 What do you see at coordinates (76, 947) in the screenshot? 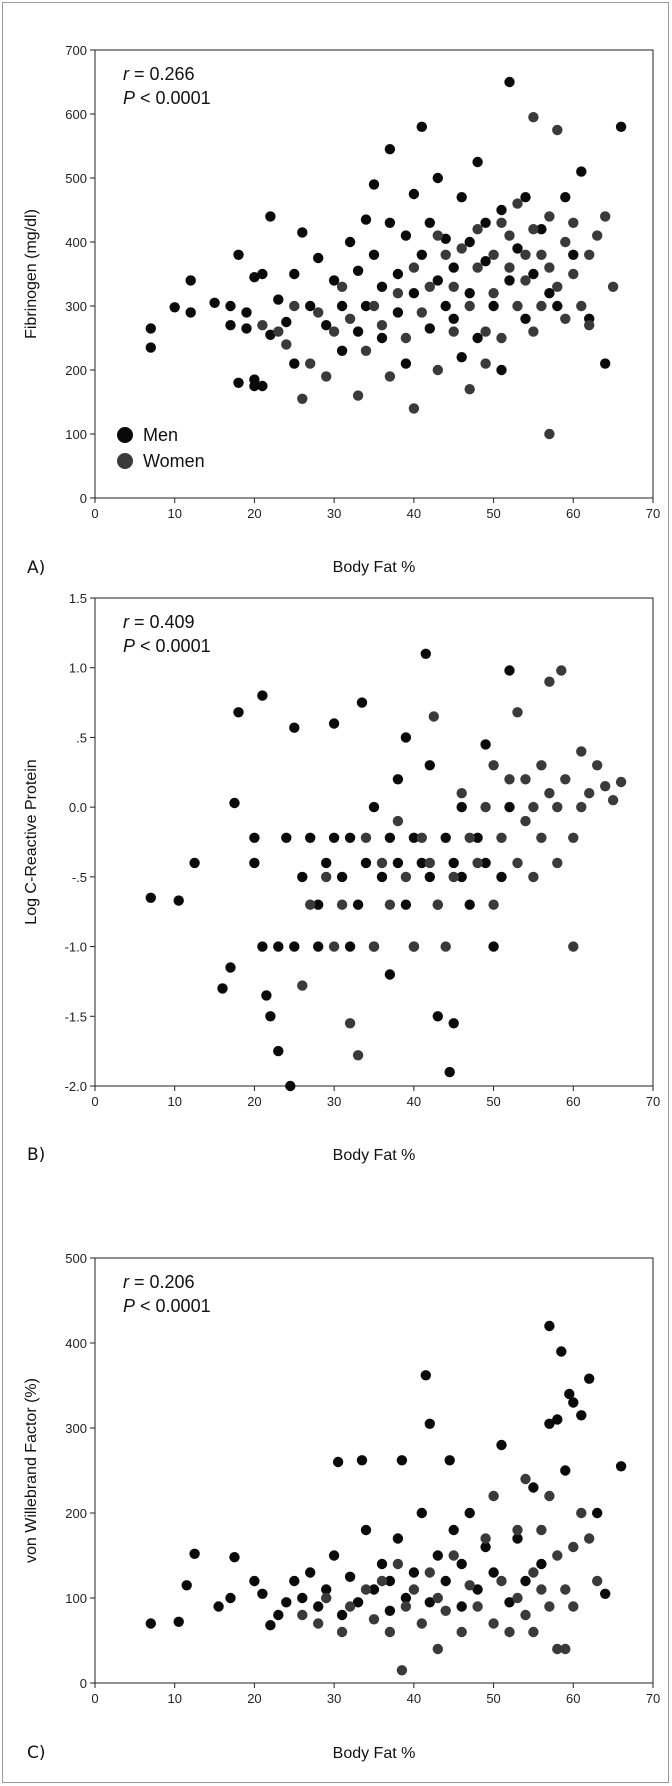
I see `y-tick-label: -1.0` at bounding box center [76, 947].